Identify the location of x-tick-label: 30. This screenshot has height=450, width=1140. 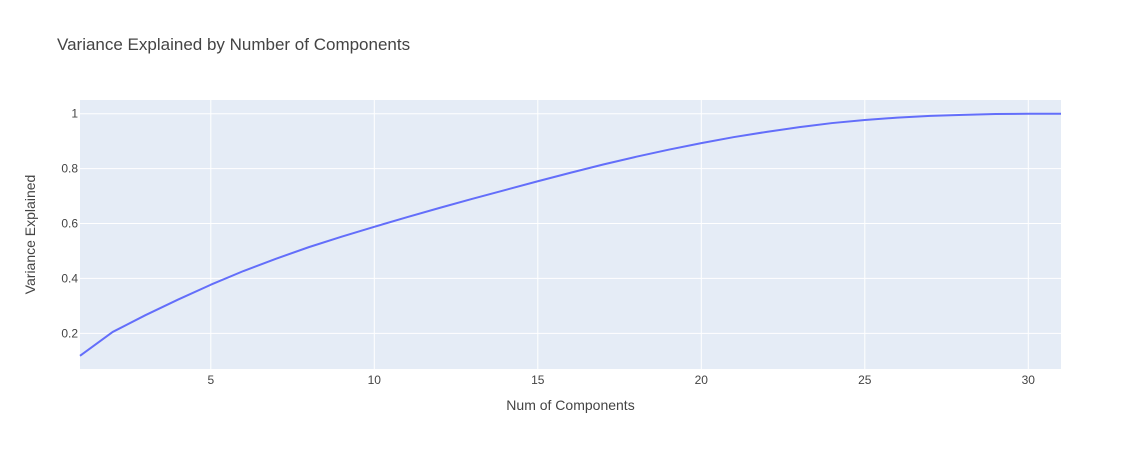
(1029, 380).